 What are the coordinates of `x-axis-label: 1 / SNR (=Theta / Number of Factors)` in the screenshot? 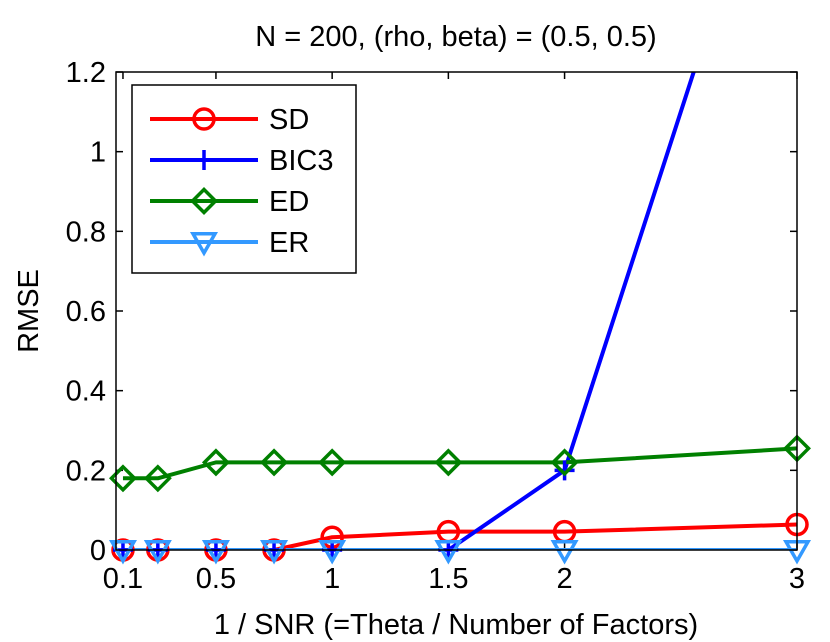 It's located at (456, 625).